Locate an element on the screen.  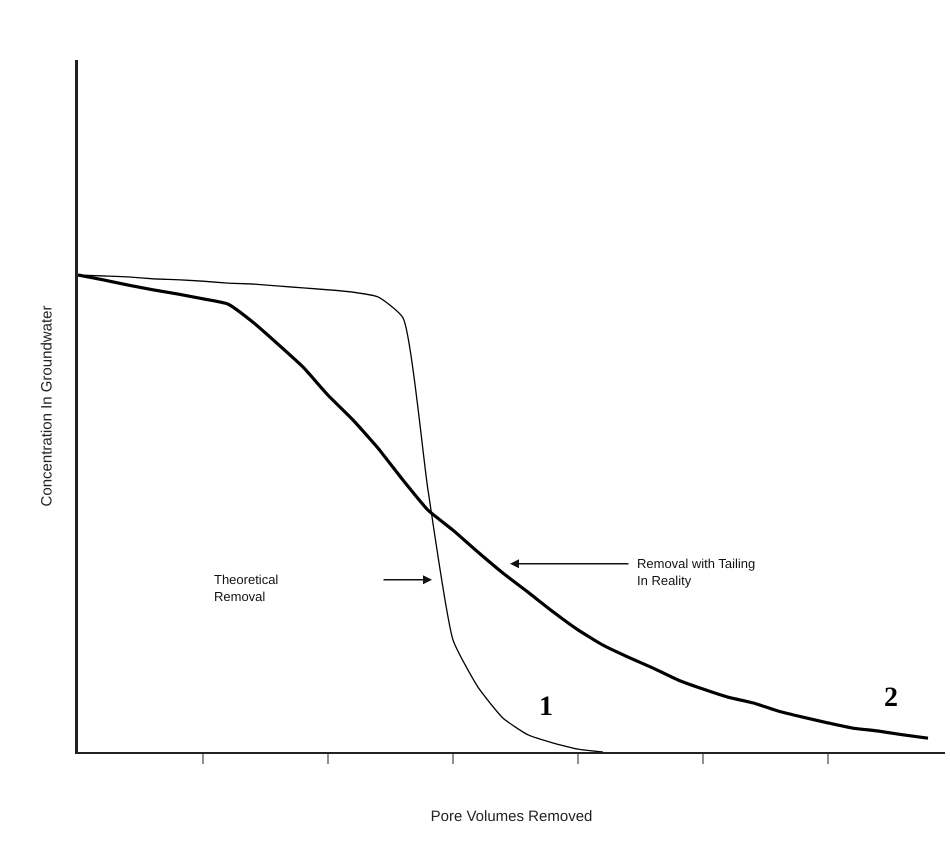
series-label: 2 is located at coordinates (891, 697).